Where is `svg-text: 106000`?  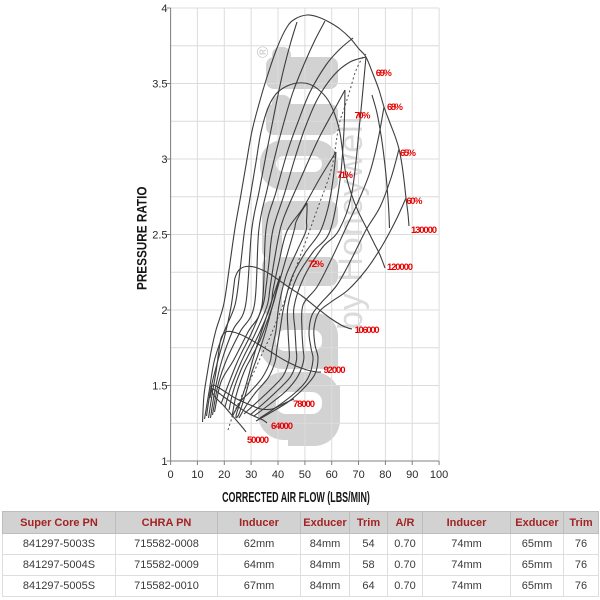
svg-text: 106000 is located at coordinates (367, 330).